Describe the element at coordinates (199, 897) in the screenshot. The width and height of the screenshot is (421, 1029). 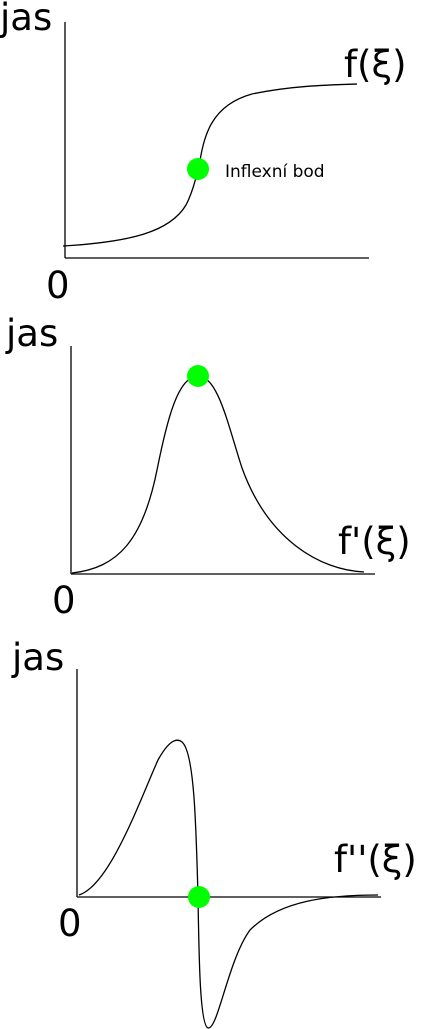
I see `zero-crossing-marker` at that location.